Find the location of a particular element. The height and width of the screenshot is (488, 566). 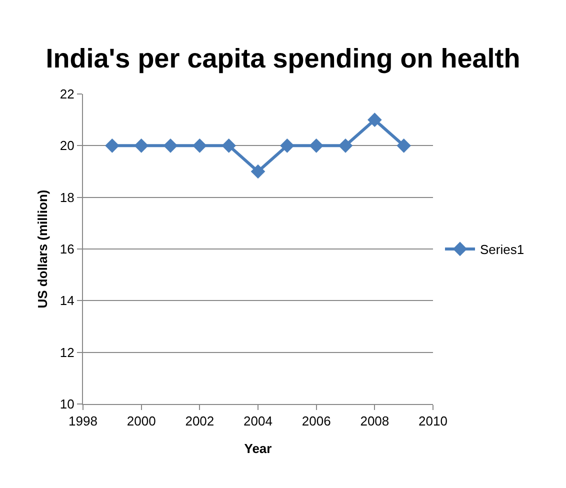

x-tick-label: 2000 is located at coordinates (141, 421).